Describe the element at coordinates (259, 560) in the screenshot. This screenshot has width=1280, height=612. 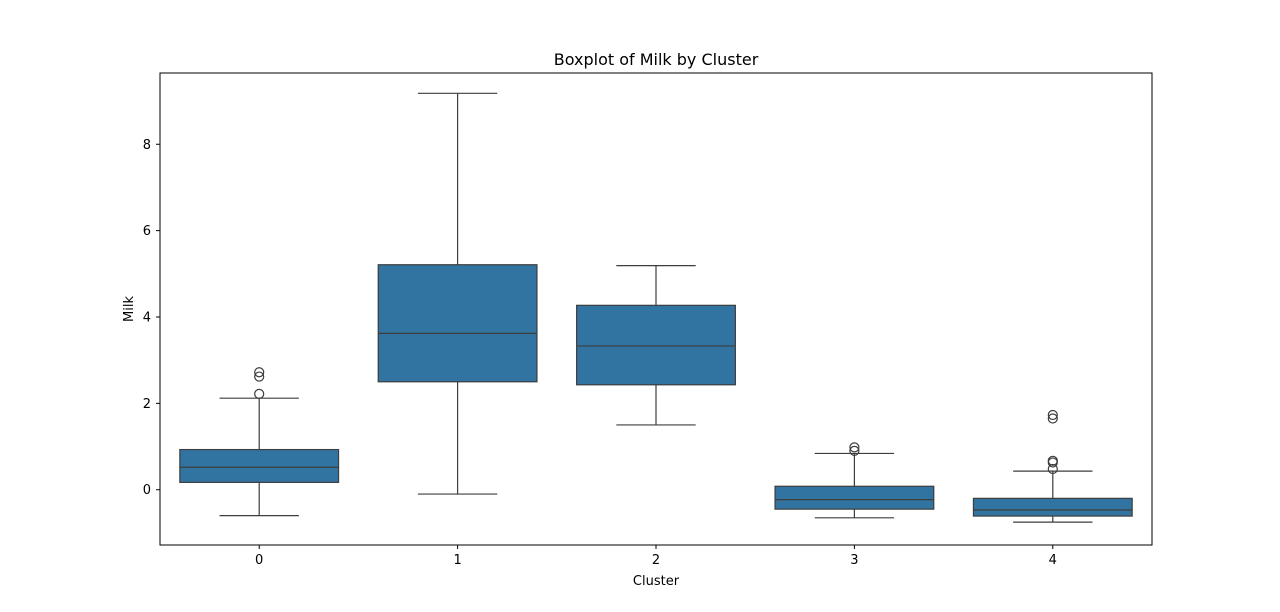
I see `x-tick-label: 0` at that location.